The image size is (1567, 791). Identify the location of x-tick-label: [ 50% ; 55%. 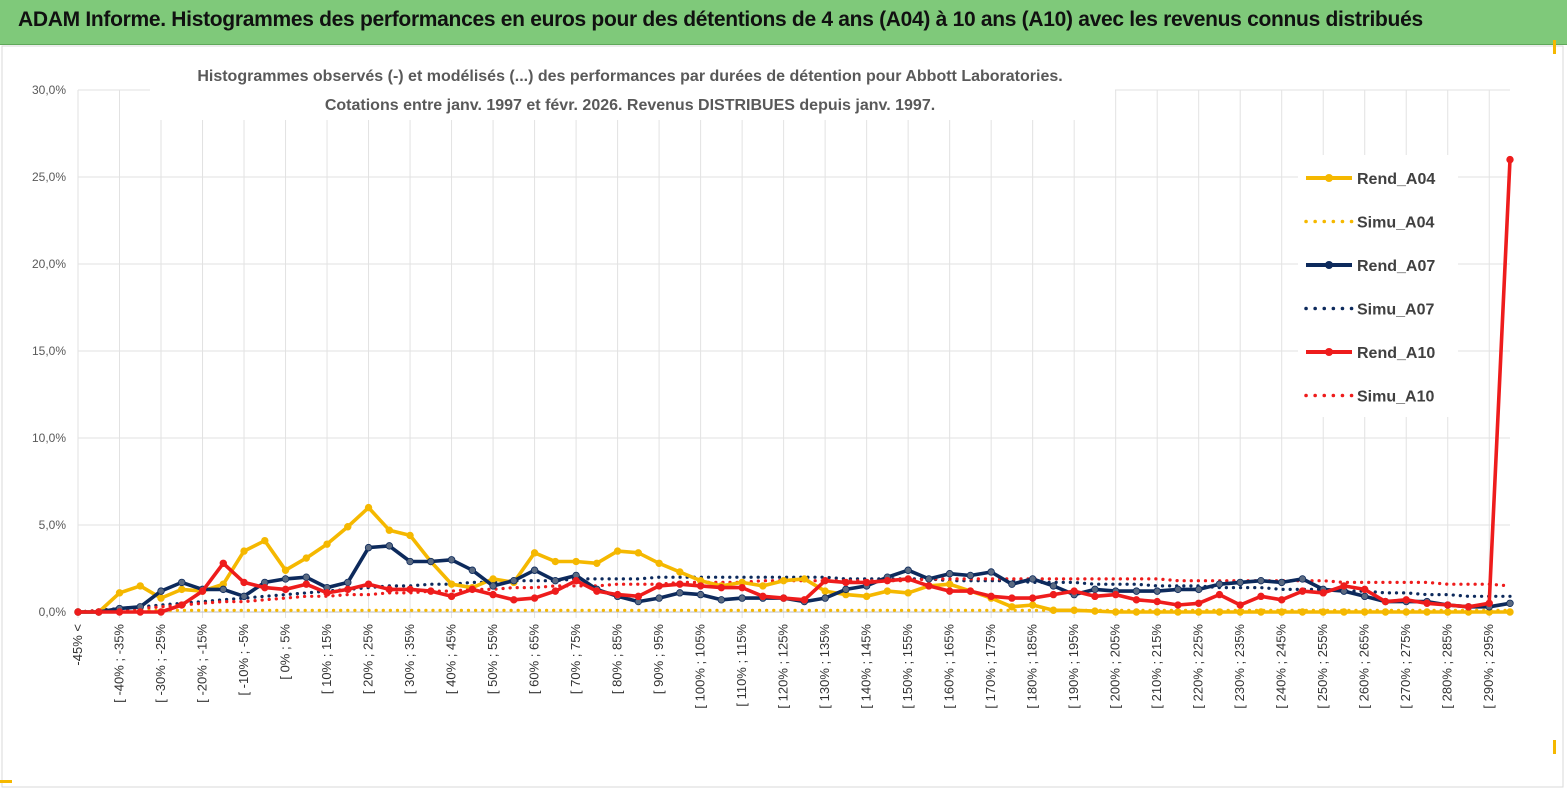
(492, 659).